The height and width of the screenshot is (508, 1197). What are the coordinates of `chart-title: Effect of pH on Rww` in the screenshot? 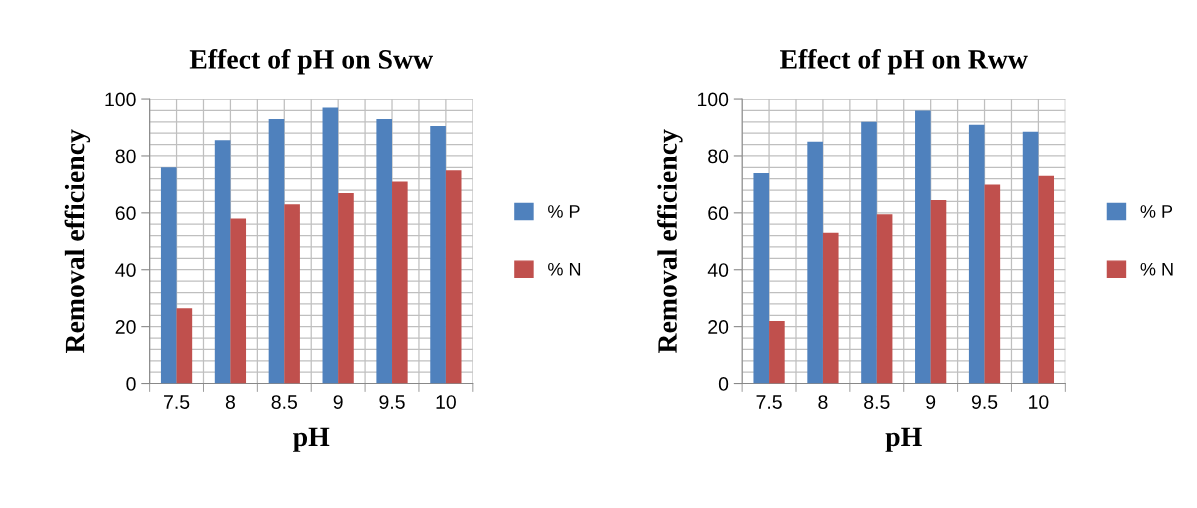 It's located at (904, 61).